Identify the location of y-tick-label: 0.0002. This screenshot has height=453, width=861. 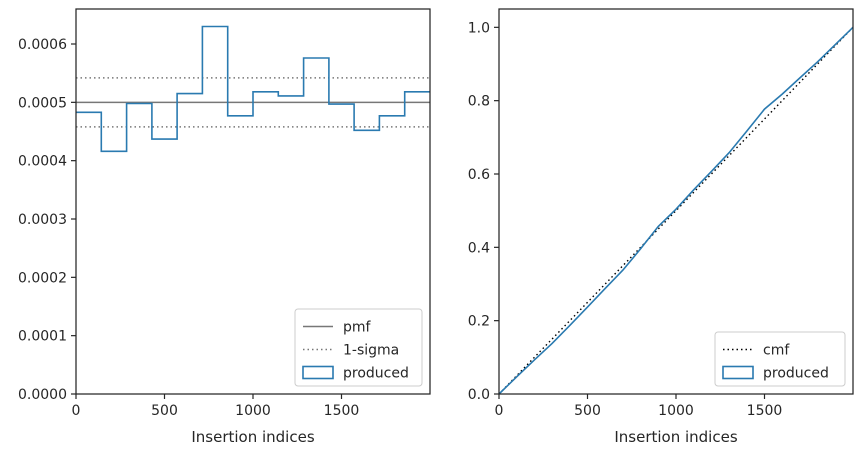
(42, 278).